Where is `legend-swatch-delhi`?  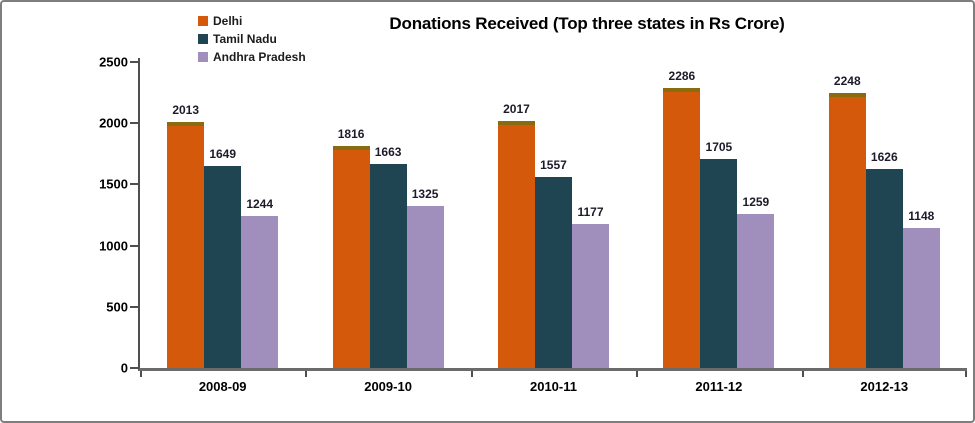
legend-swatch-delhi is located at coordinates (203, 21).